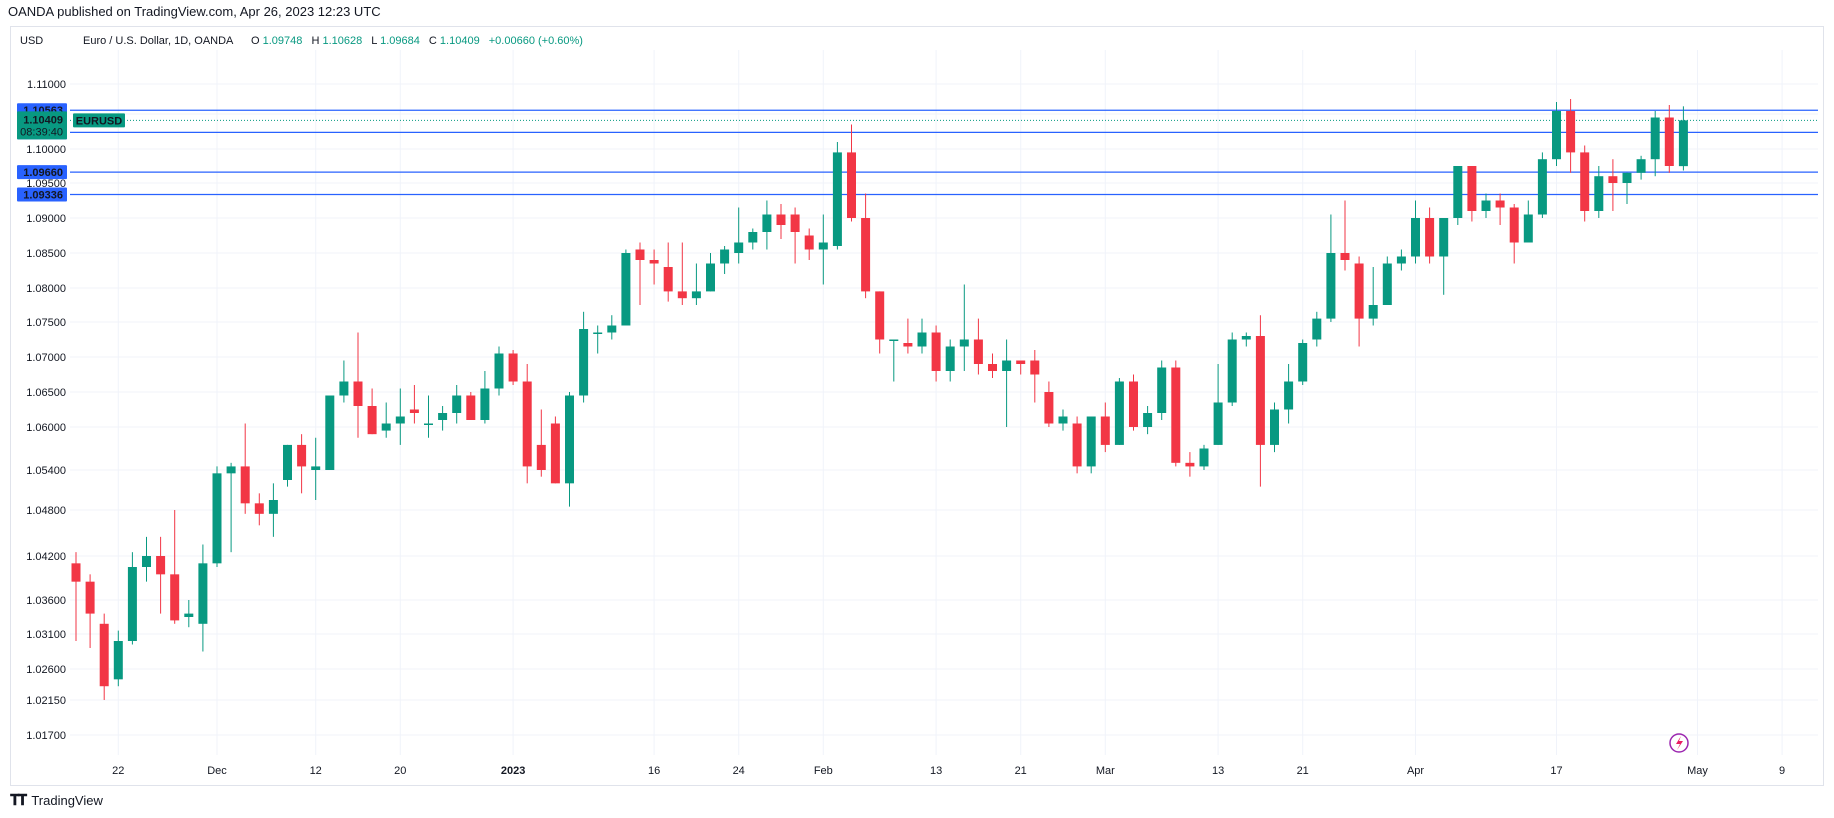  Describe the element at coordinates (18, 800) in the screenshot. I see `tradingview-logo-icon: 𝐓𝐓` at that location.